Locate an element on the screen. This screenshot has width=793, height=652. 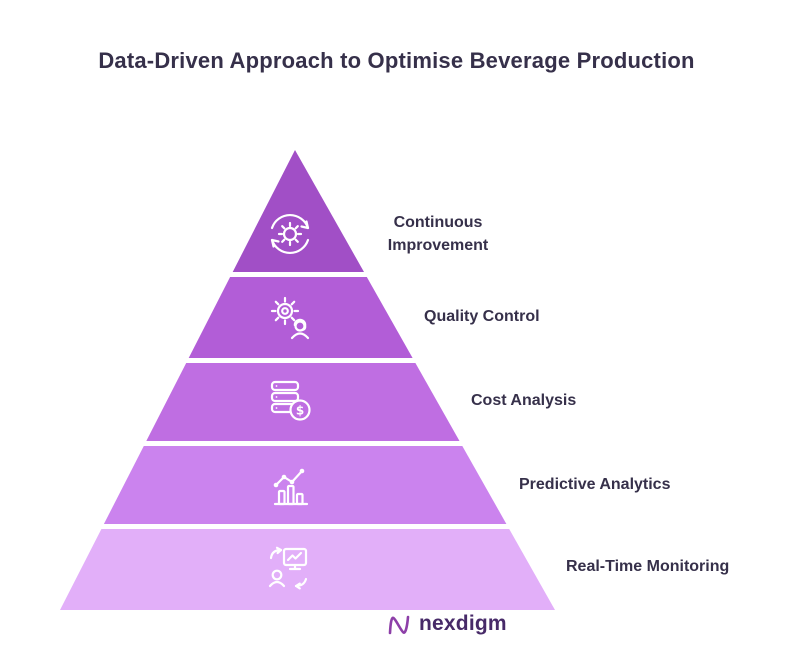
dollar-sign: $ is located at coordinates (300, 411).